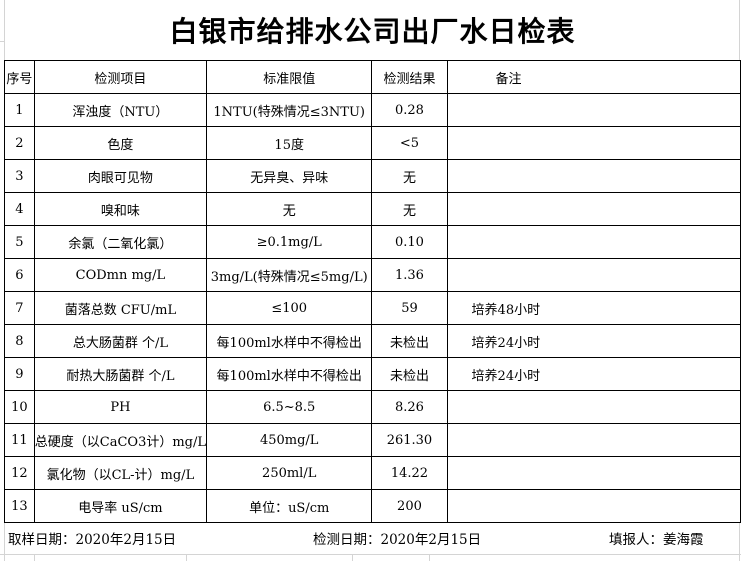 Image resolution: width=741 pixels, height=561 pixels. I want to click on row-number-cell: 2, so click(19, 143).